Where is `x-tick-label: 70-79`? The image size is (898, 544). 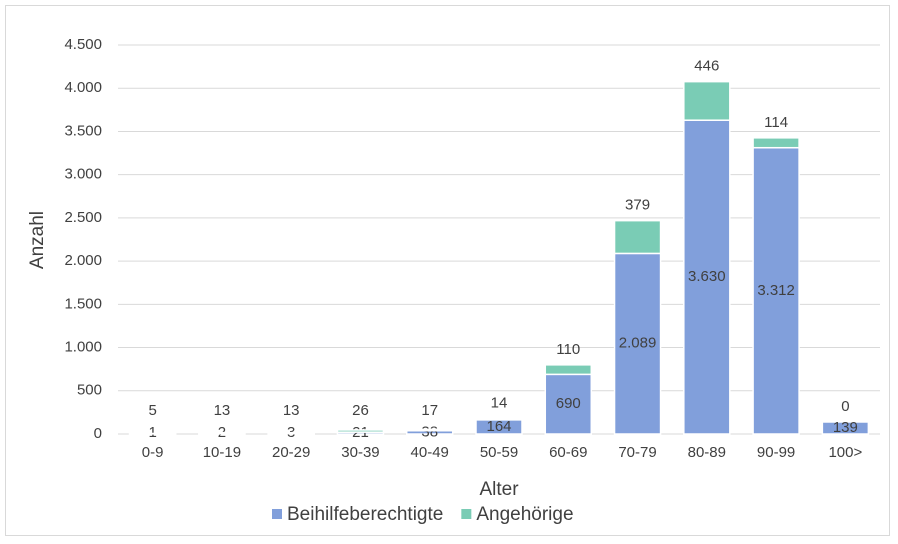
x-tick-label: 70-79 is located at coordinates (637, 452).